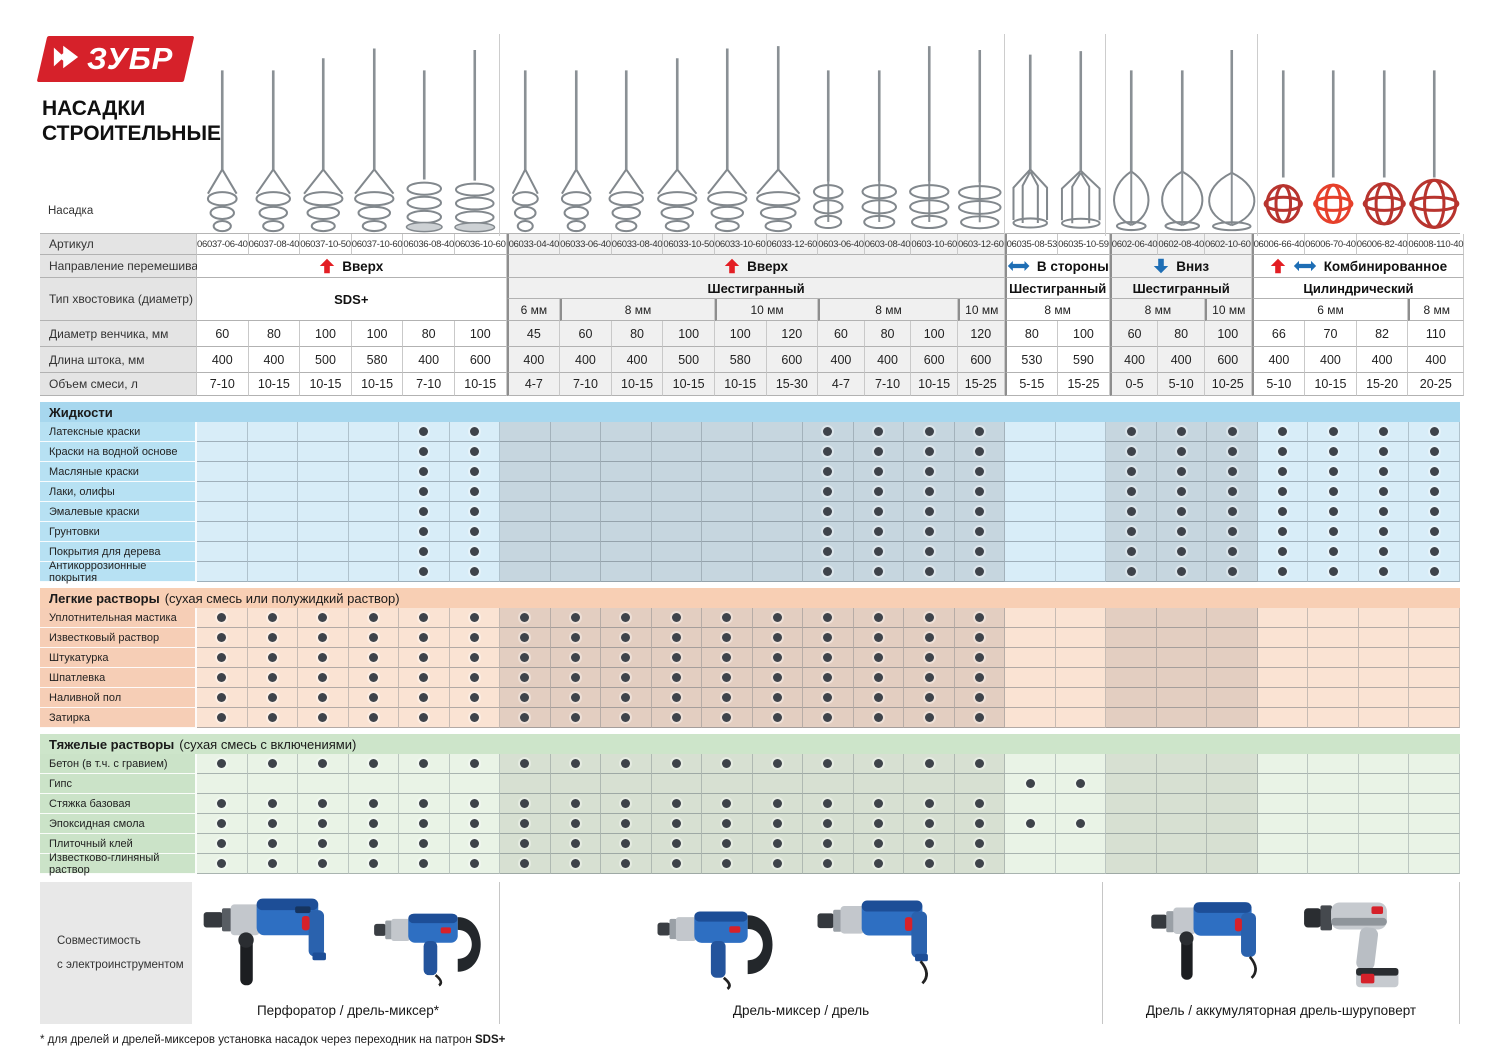 This screenshot has height=1060, width=1500. I want to click on article-cell: 0603-12-60, so click(981, 244).